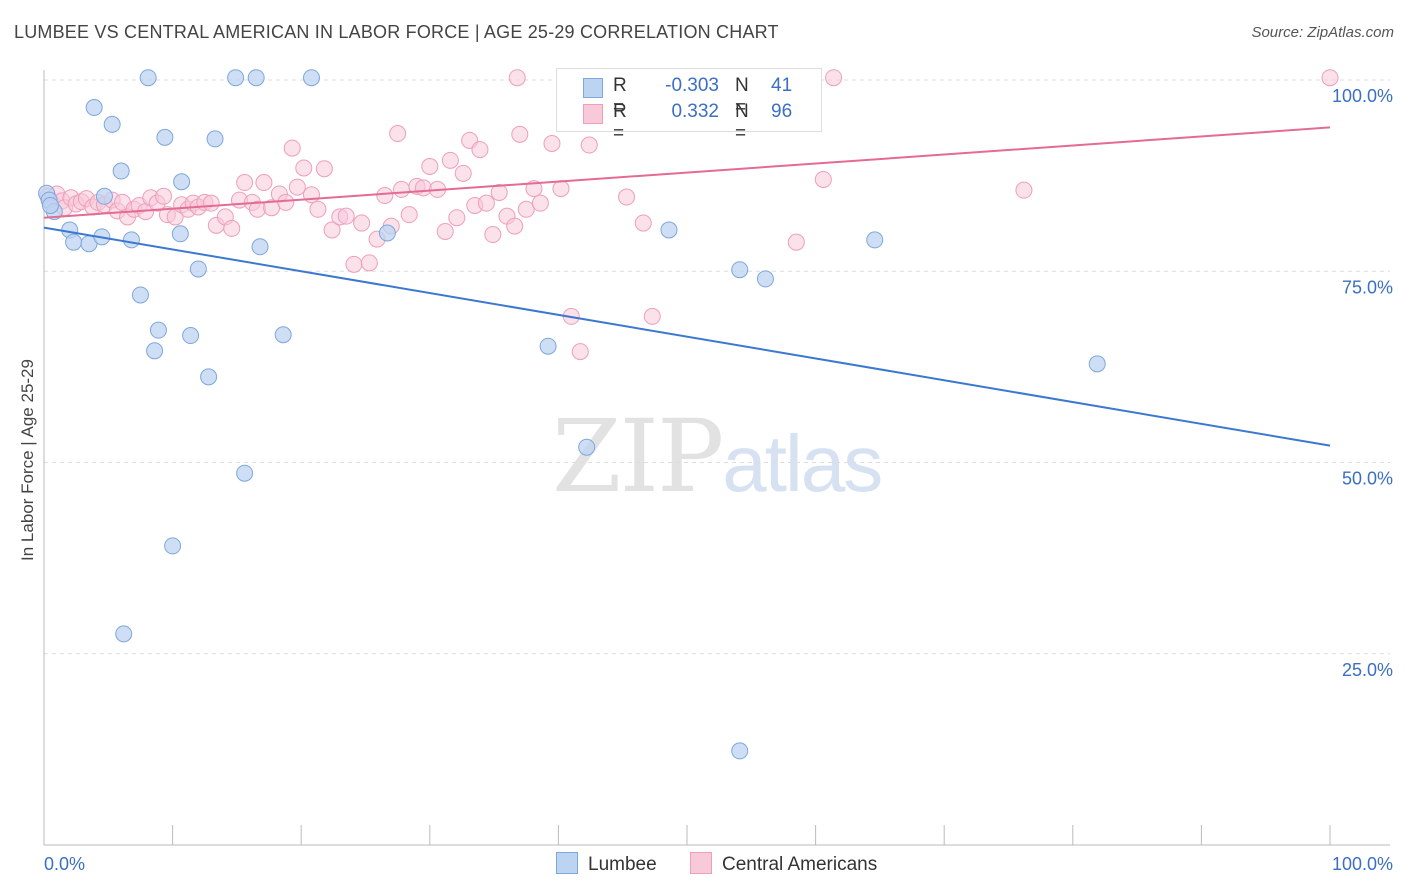  What do you see at coordinates (64, 864) in the screenshot?
I see `x-tick-label: 0.0%` at bounding box center [64, 864].